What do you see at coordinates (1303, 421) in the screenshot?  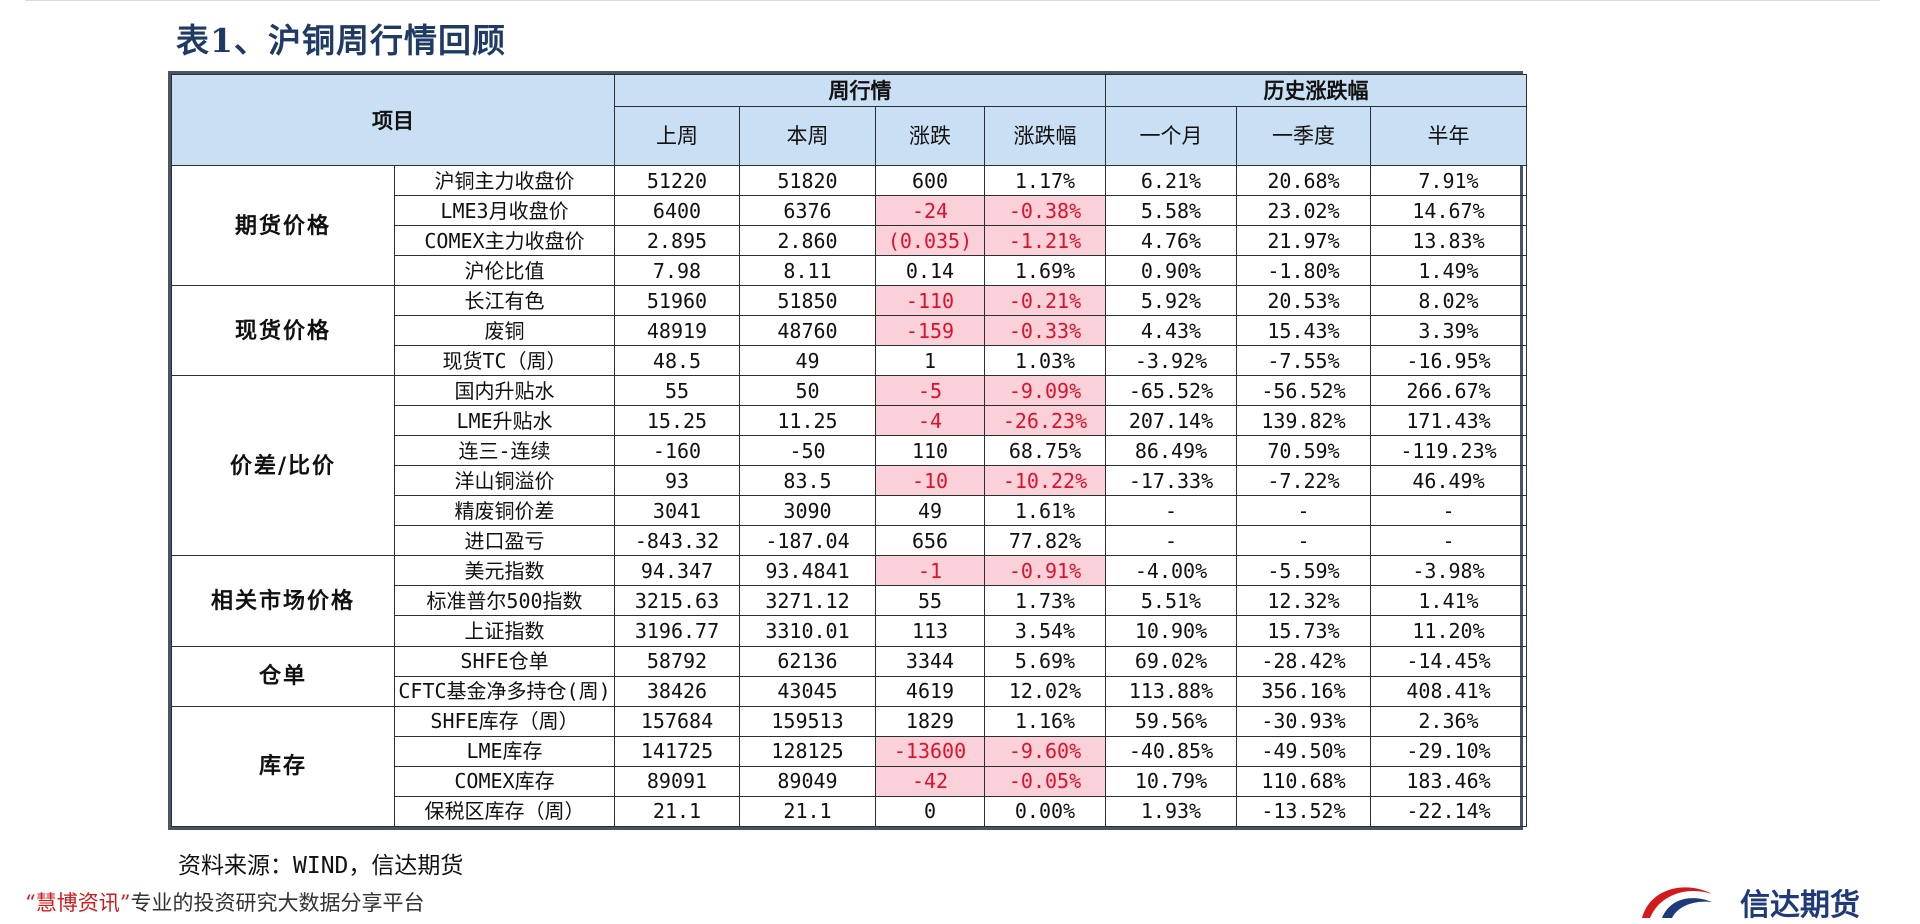 I see `value-cell: 139.82%` at bounding box center [1303, 421].